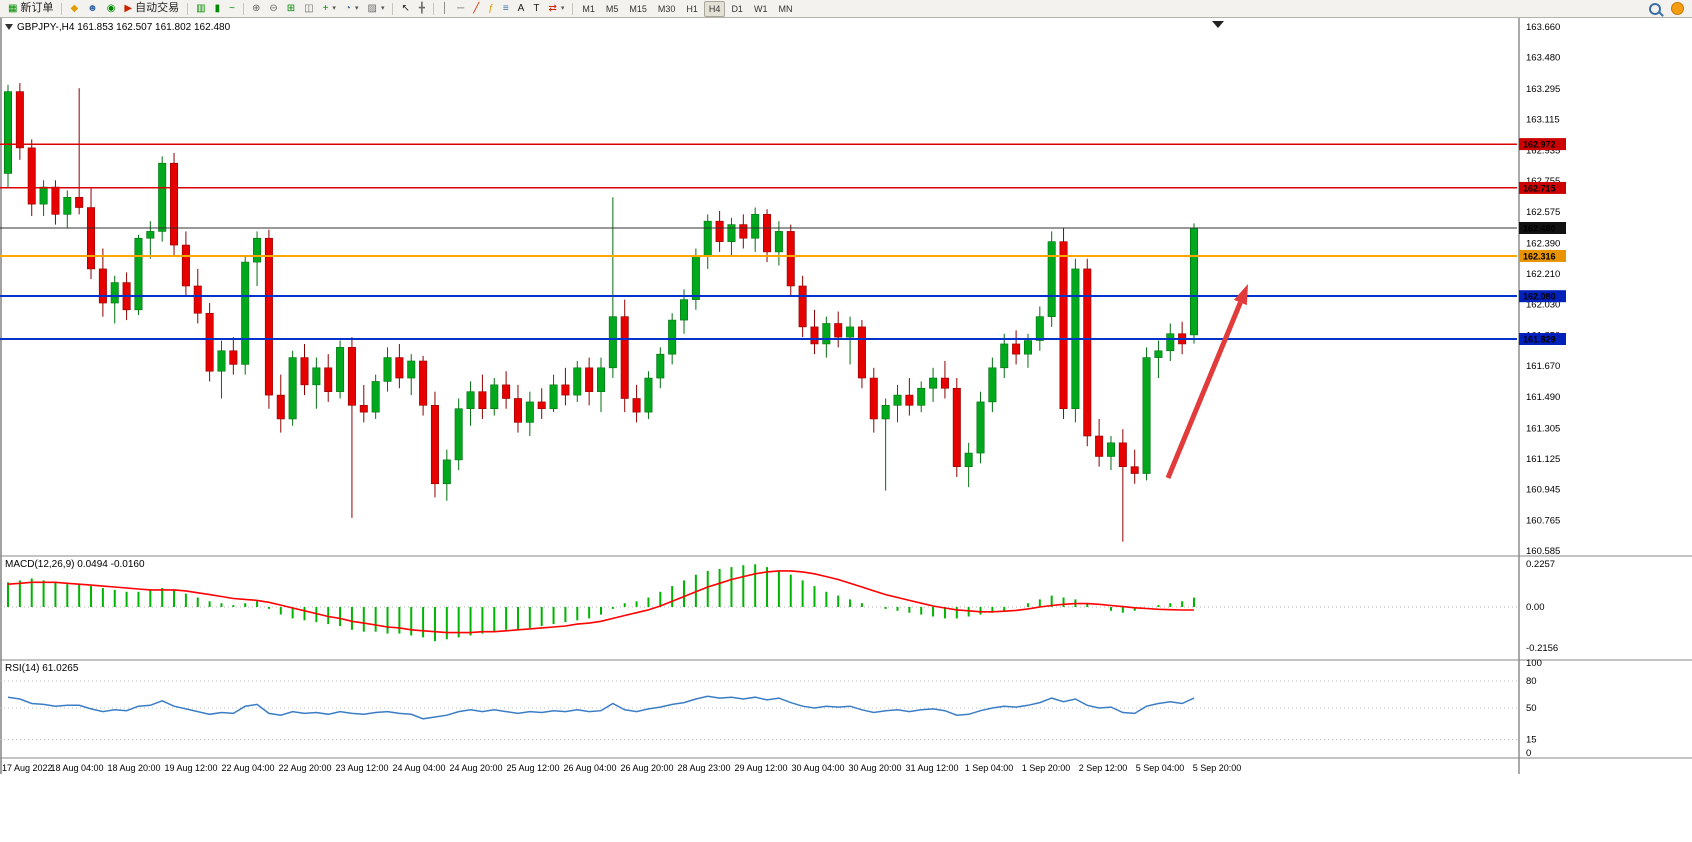 Image resolution: width=1692 pixels, height=842 pixels. What do you see at coordinates (1543, 212) in the screenshot?
I see `price-axis-label: 162.575` at bounding box center [1543, 212].